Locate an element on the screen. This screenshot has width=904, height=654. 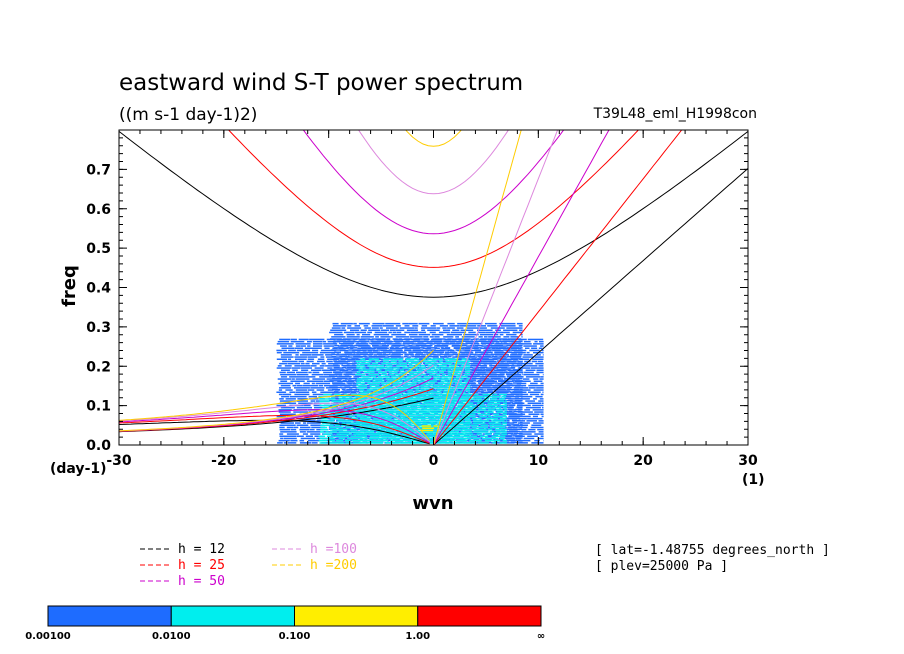
x-axis-label: wvn is located at coordinates (432, 503).